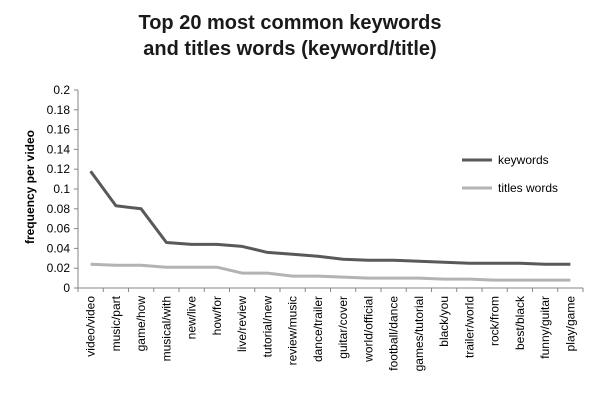 This screenshot has height=400, width=598. Describe the element at coordinates (419, 333) in the screenshot. I see `x-tick-label: games/tutorial` at that location.